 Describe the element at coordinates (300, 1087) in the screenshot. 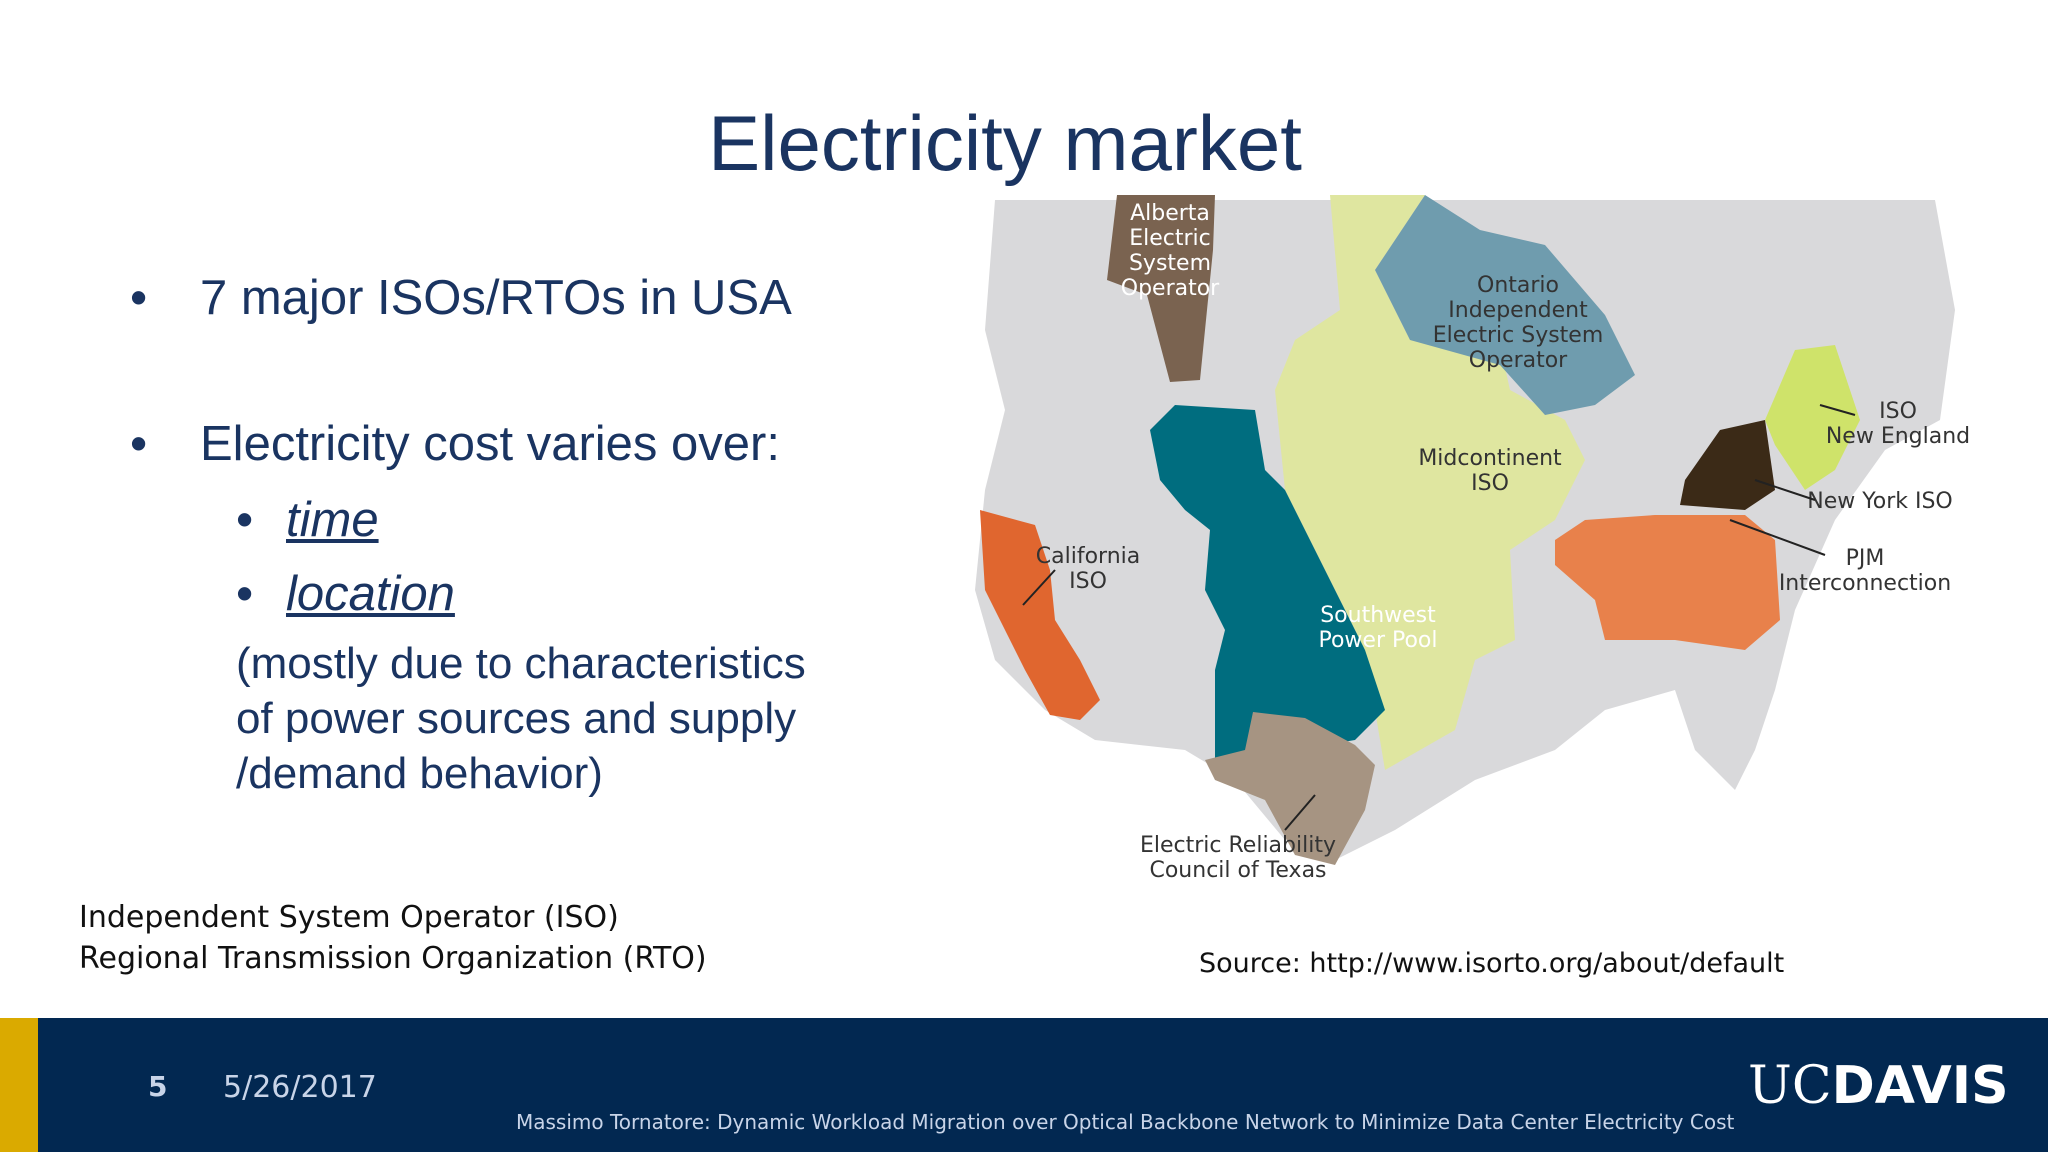

I see `slide-date: 5/26/2017` at that location.